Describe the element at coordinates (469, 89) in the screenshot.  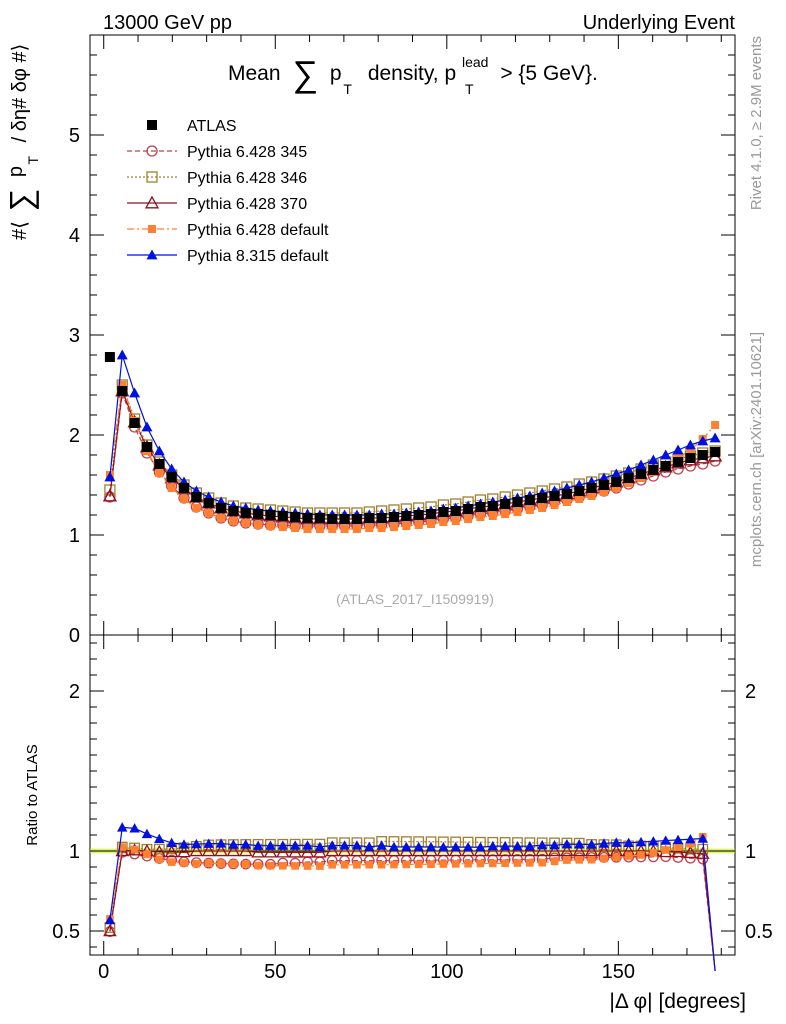
I see `title-sub-t2: T` at that location.